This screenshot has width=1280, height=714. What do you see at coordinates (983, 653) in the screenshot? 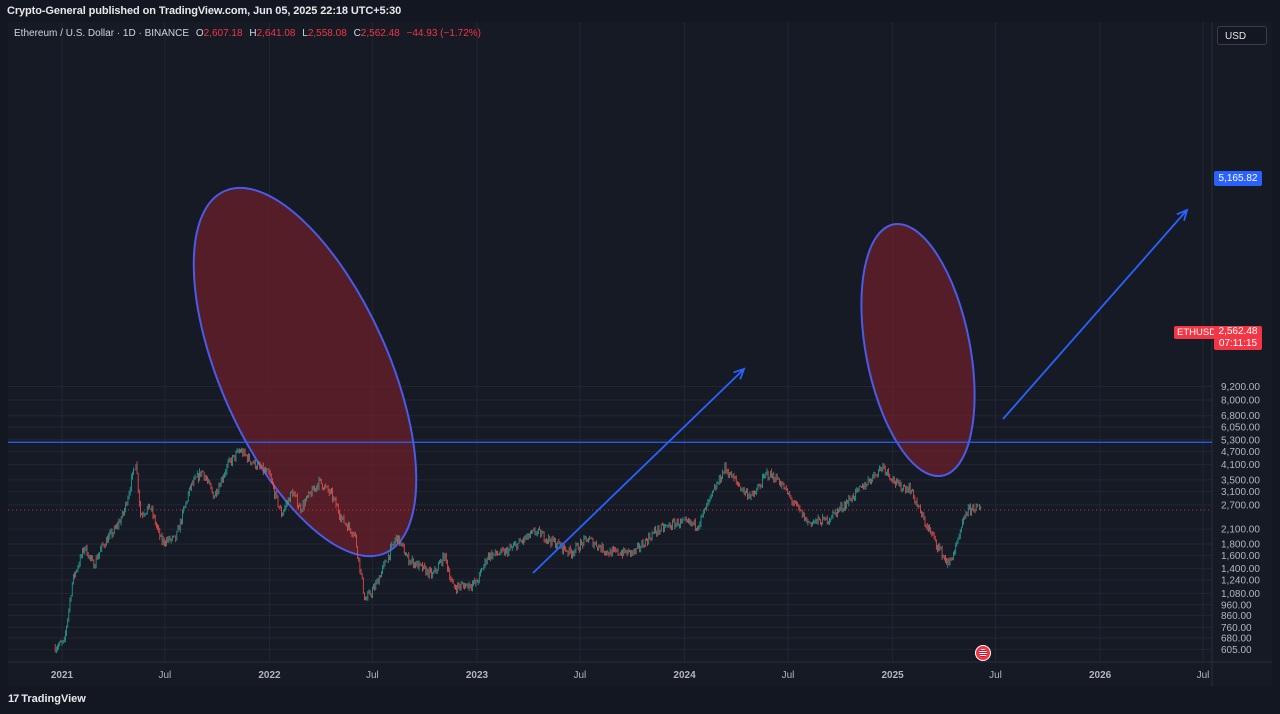
I see `us-flag-icon` at bounding box center [983, 653].